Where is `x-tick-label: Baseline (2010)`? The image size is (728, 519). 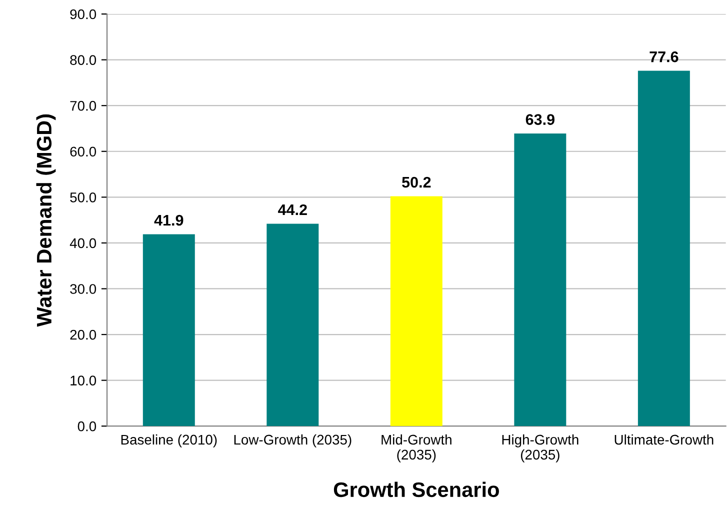
x-tick-label: Baseline (2010) is located at coordinates (169, 441).